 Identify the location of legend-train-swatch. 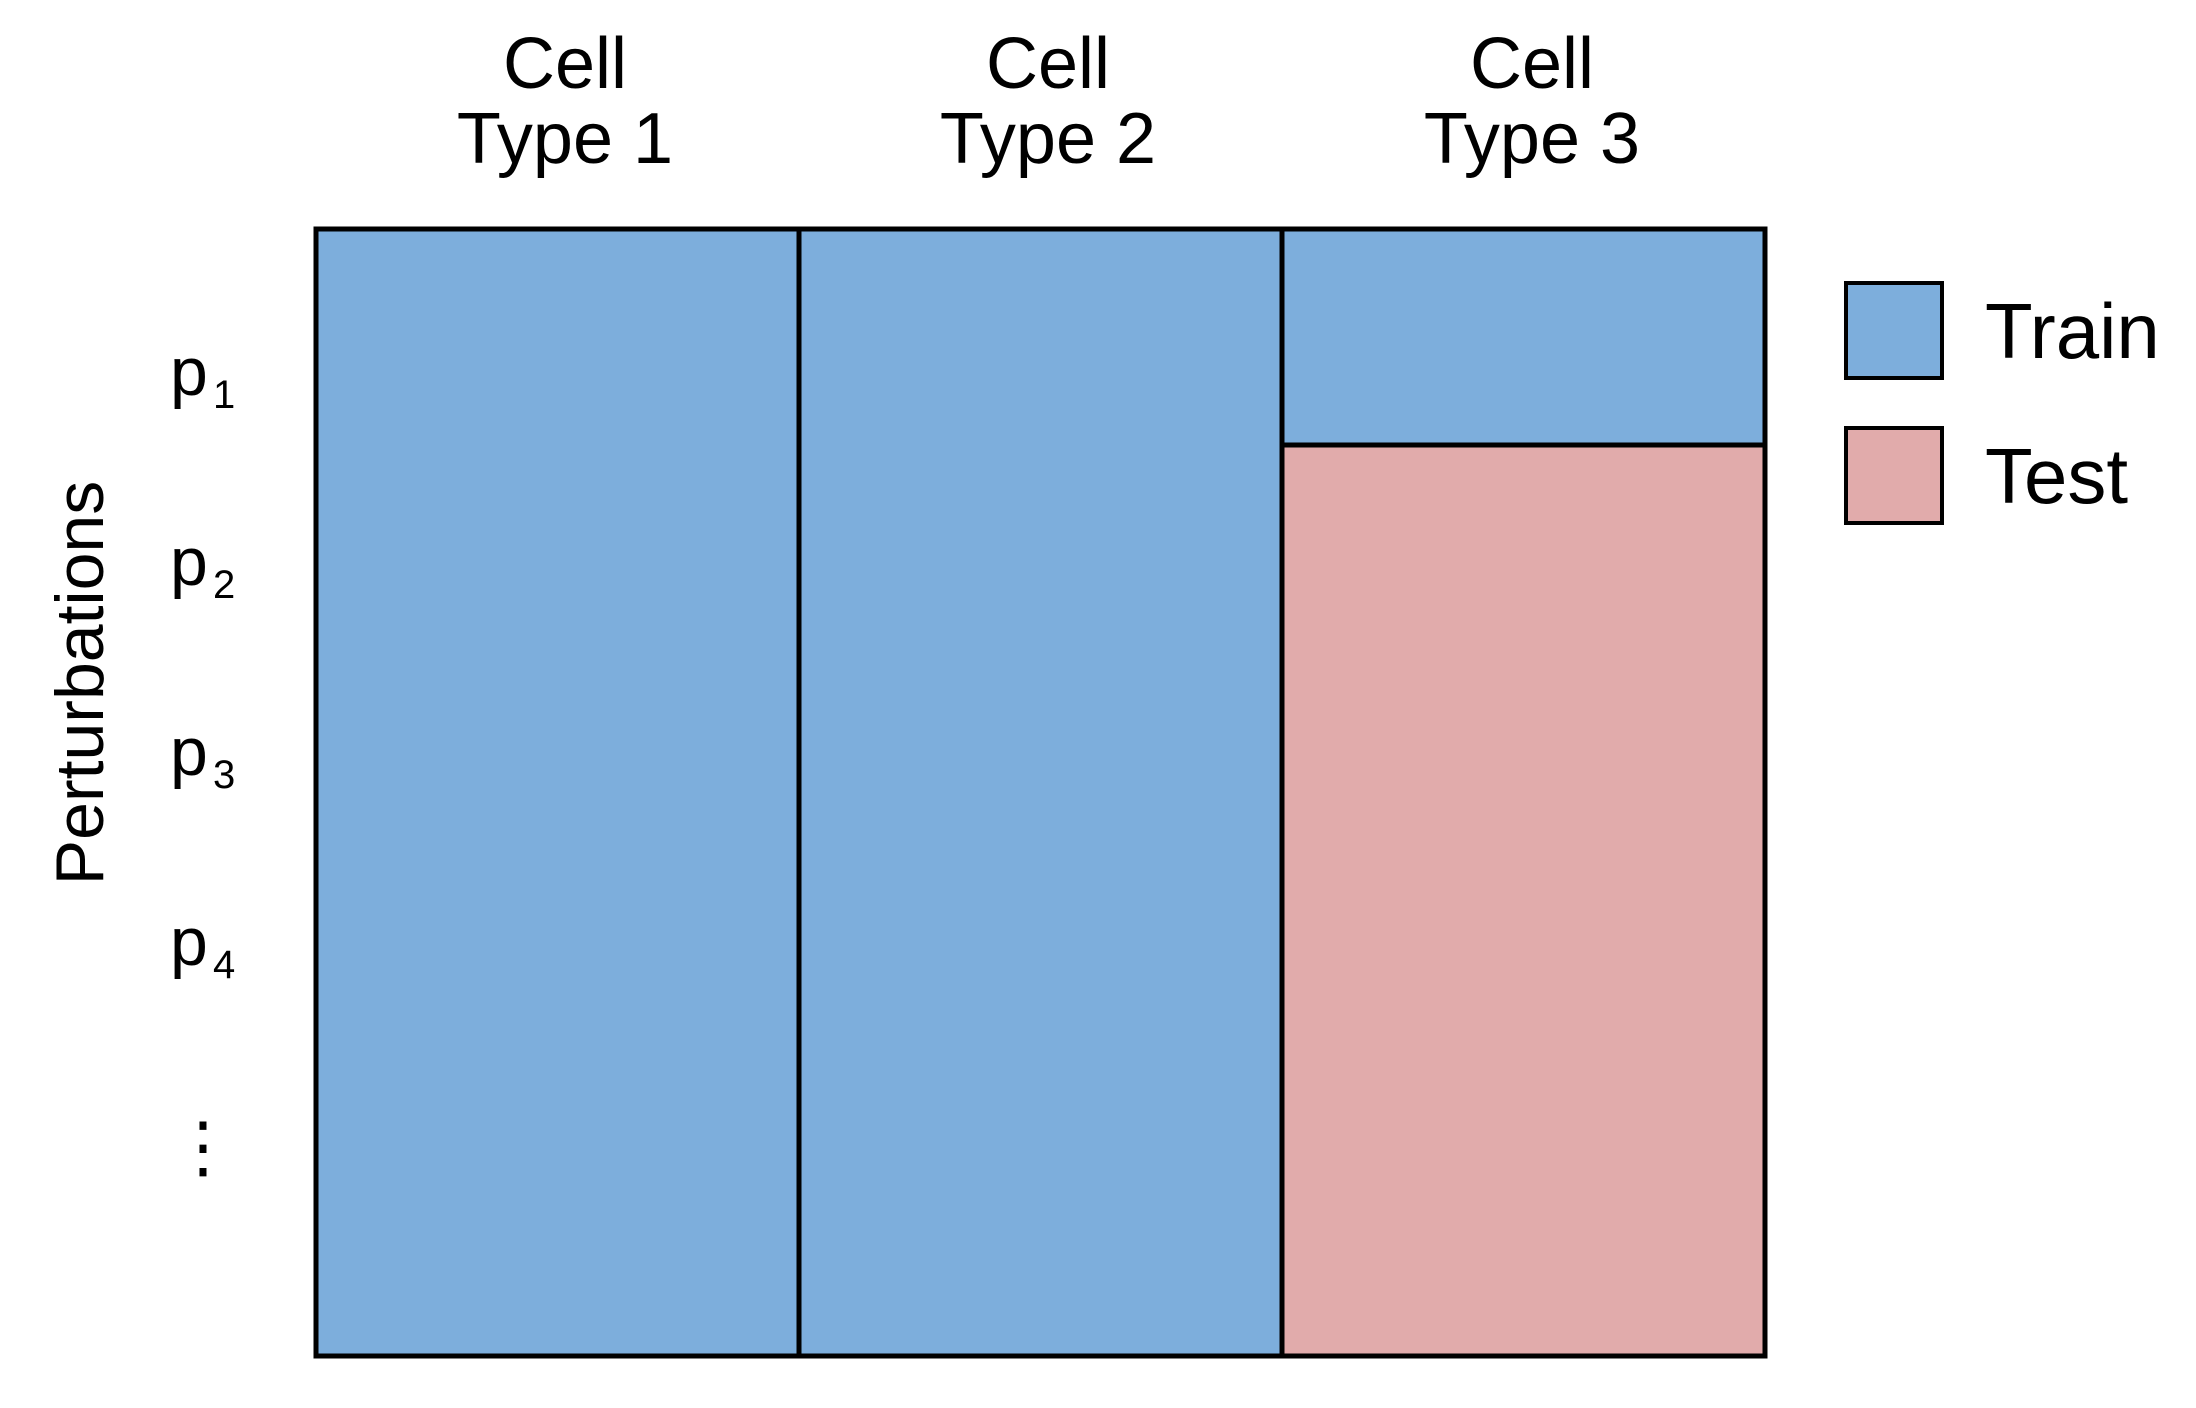
(1894, 330).